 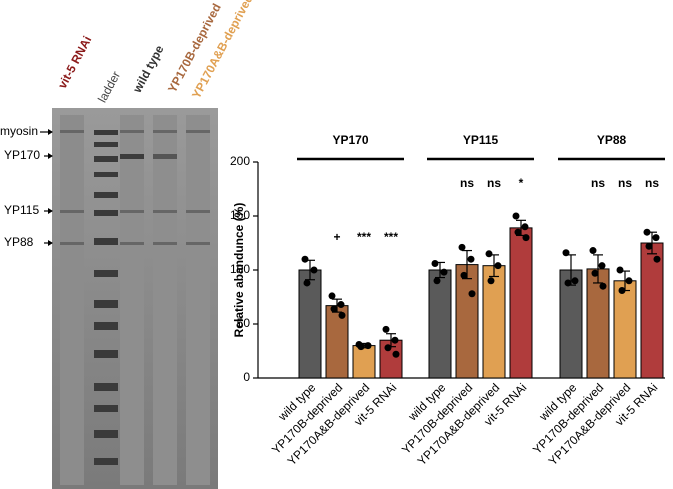 What do you see at coordinates (148, 69) in the screenshot?
I see `lane-label: wild type` at bounding box center [148, 69].